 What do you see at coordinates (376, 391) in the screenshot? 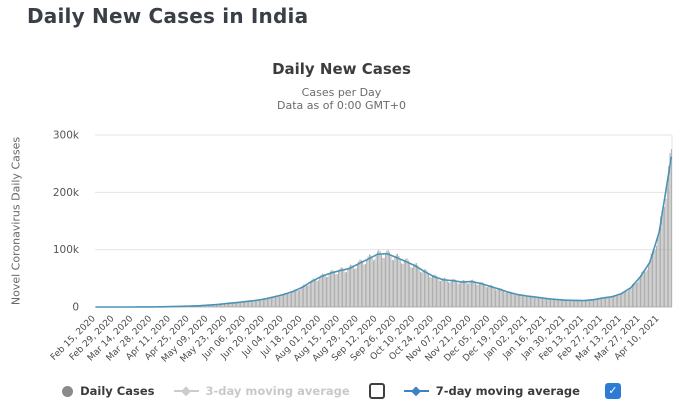
I see `avg7-checkbox-unchecked` at bounding box center [376, 391].